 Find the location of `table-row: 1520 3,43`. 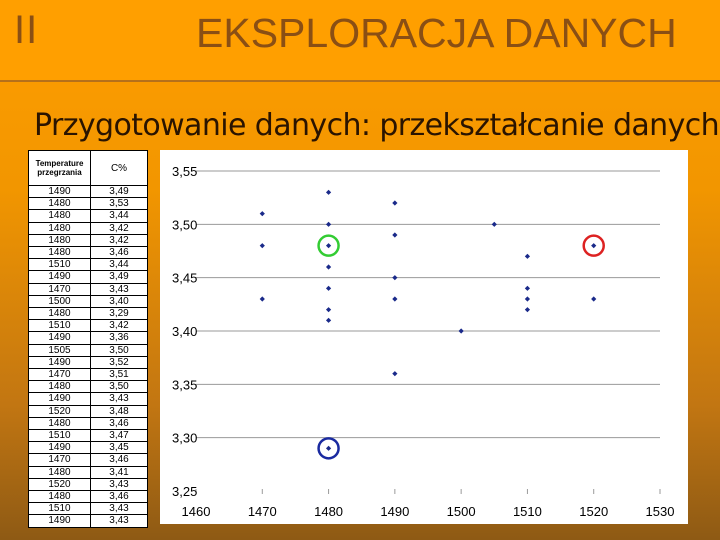

table-row: 1520 3,43 is located at coordinates (88, 484).